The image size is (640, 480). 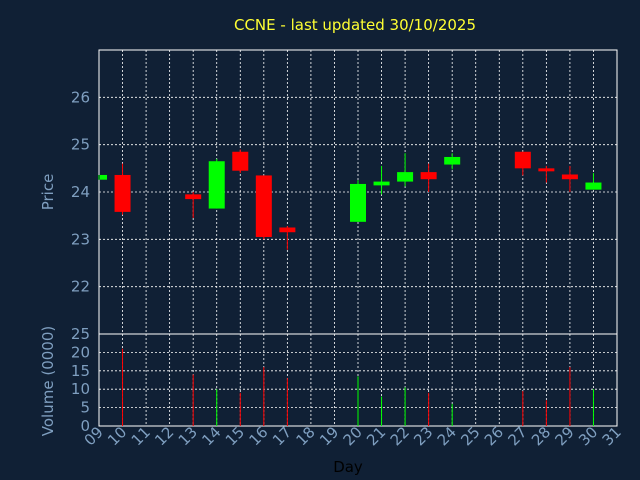 What do you see at coordinates (141, 436) in the screenshot?
I see `x-tick-label: 11` at bounding box center [141, 436].